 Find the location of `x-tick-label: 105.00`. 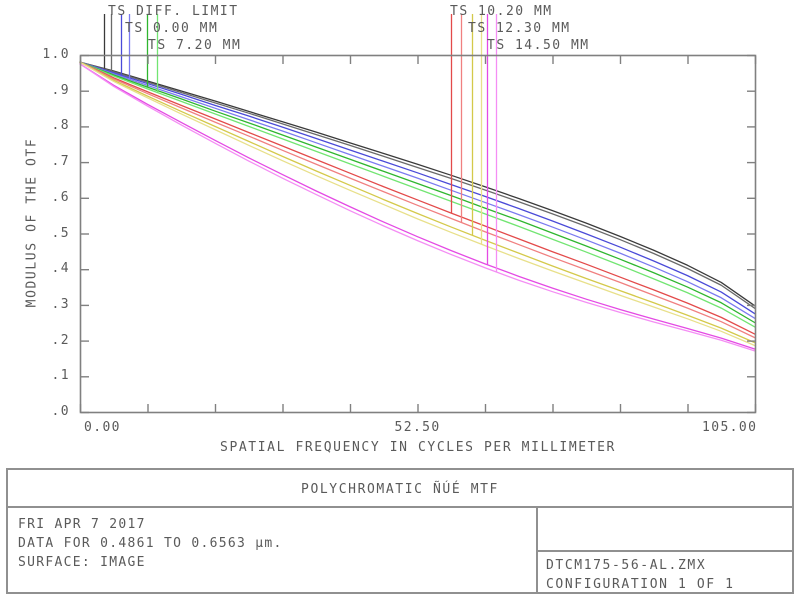

x-tick-label: 105.00 is located at coordinates (730, 427).